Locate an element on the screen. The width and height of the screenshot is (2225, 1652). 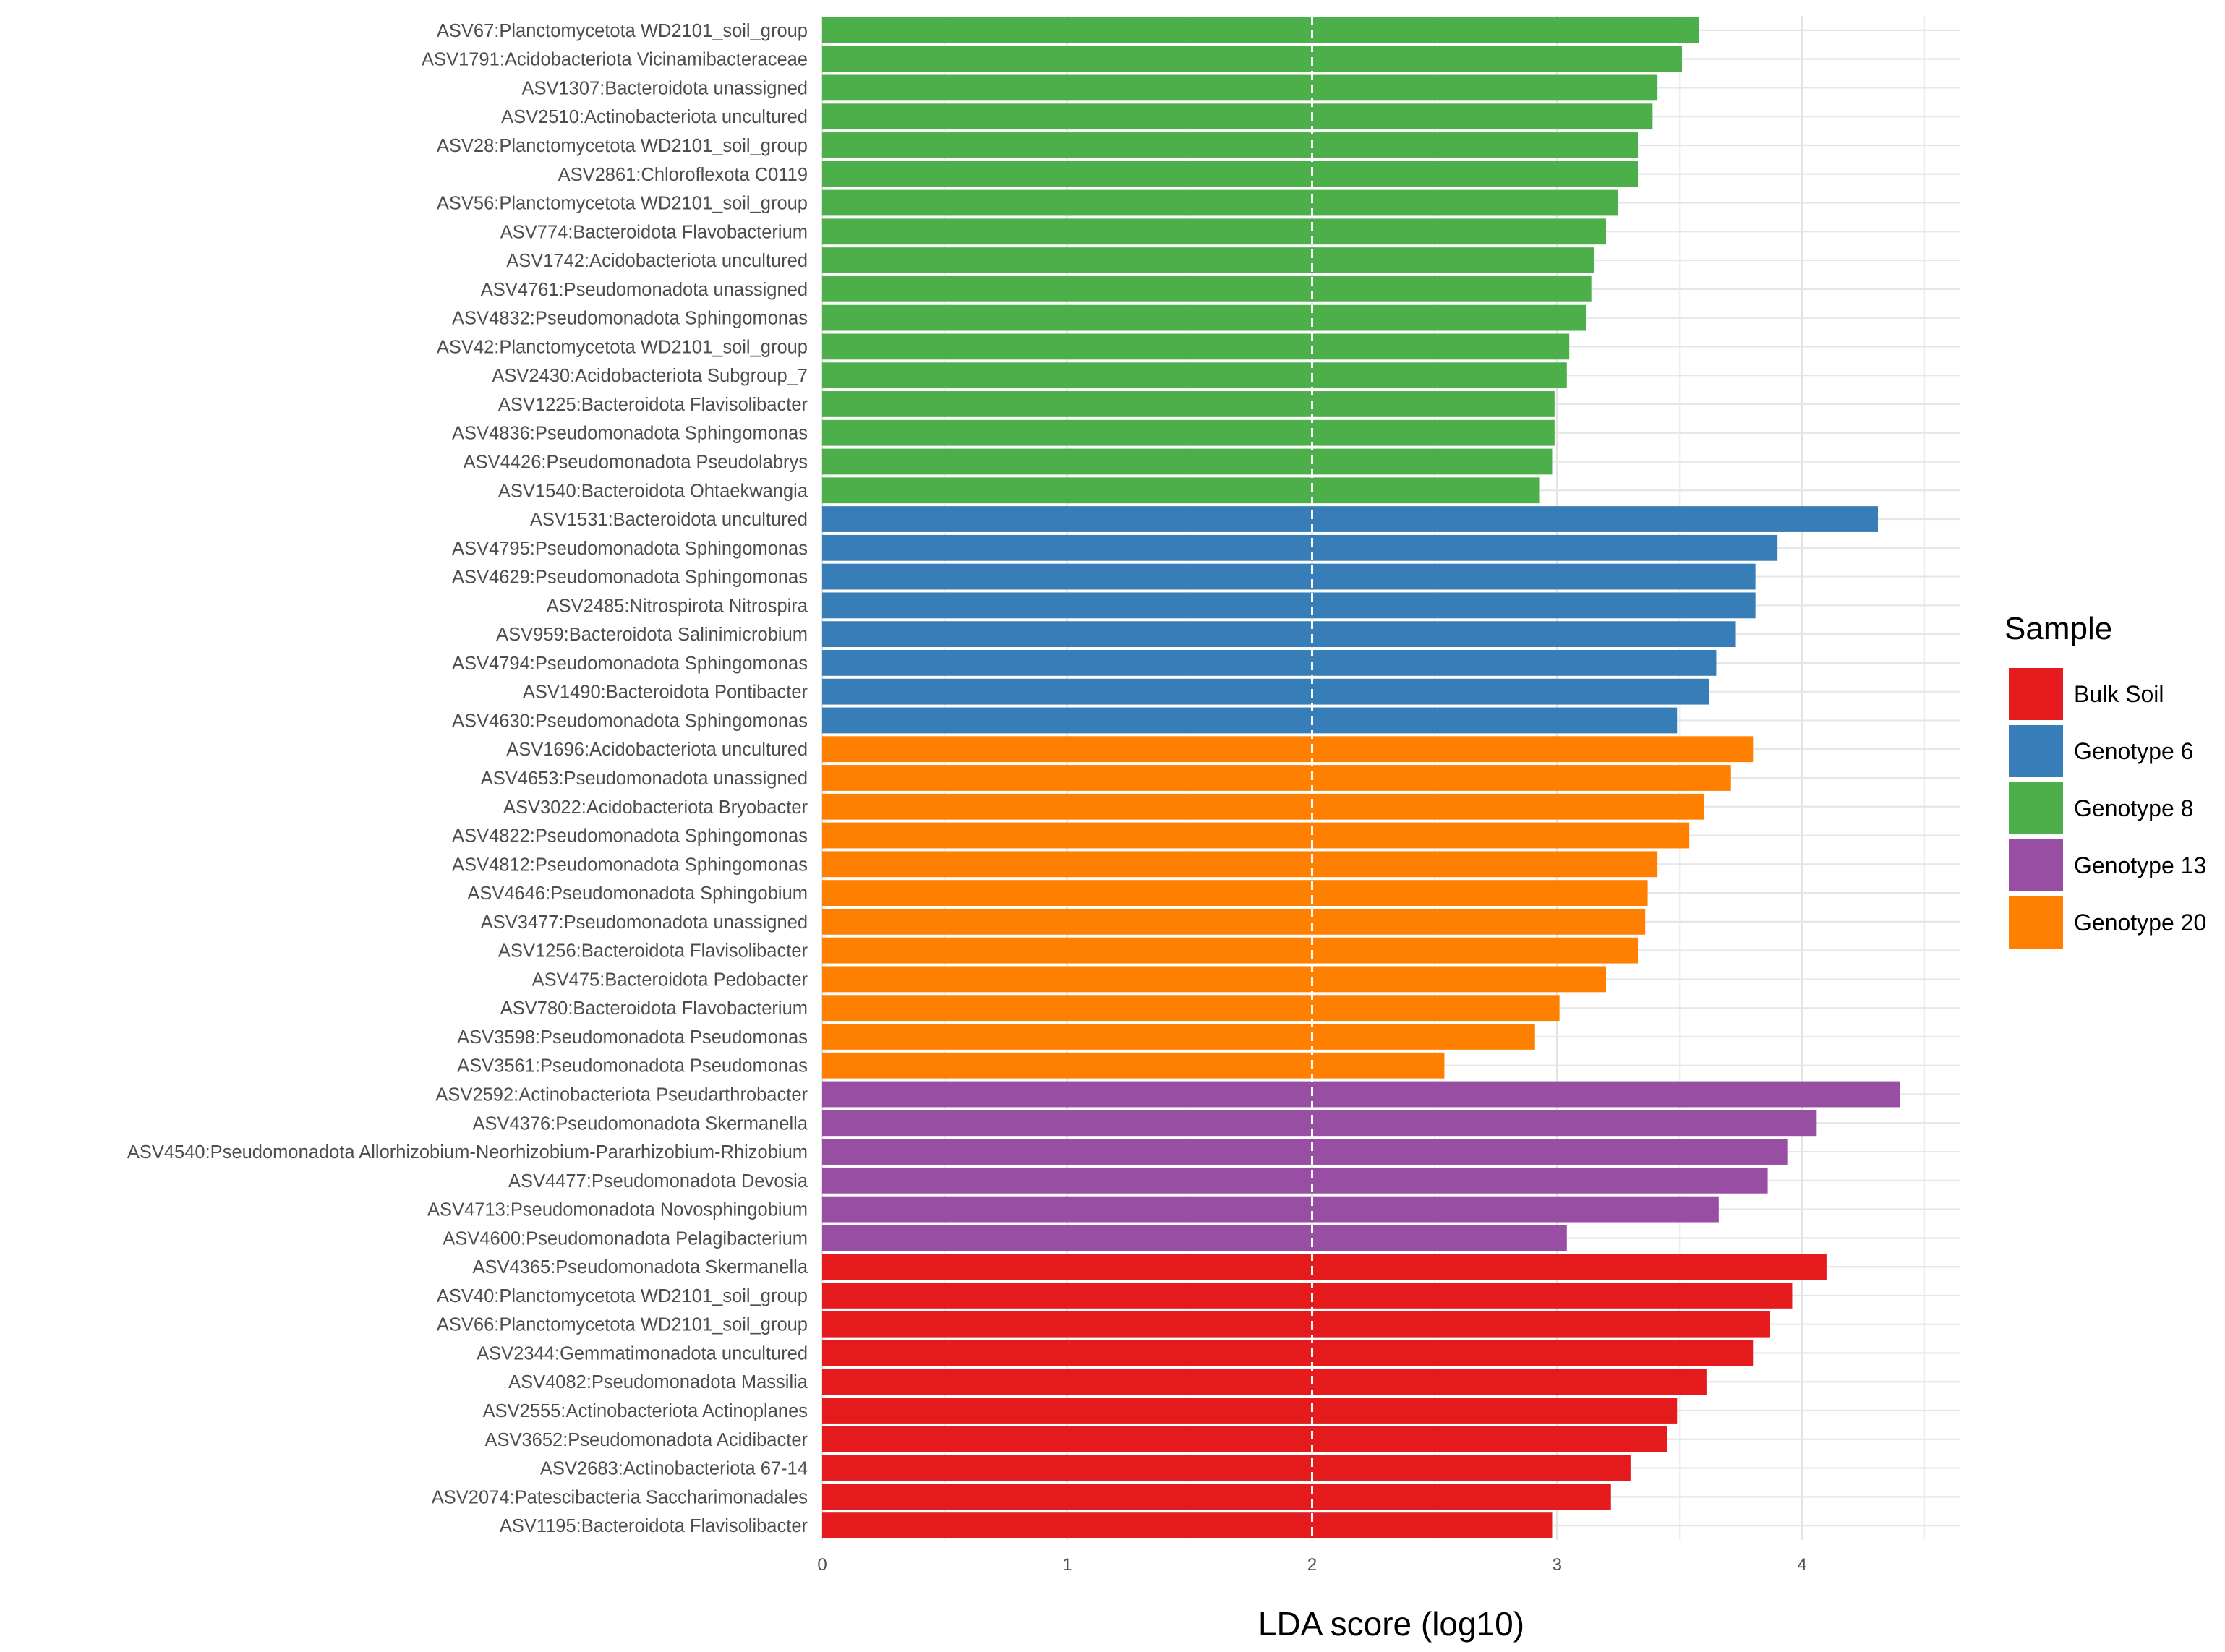
x-tick-label: 0 is located at coordinates (822, 1565).